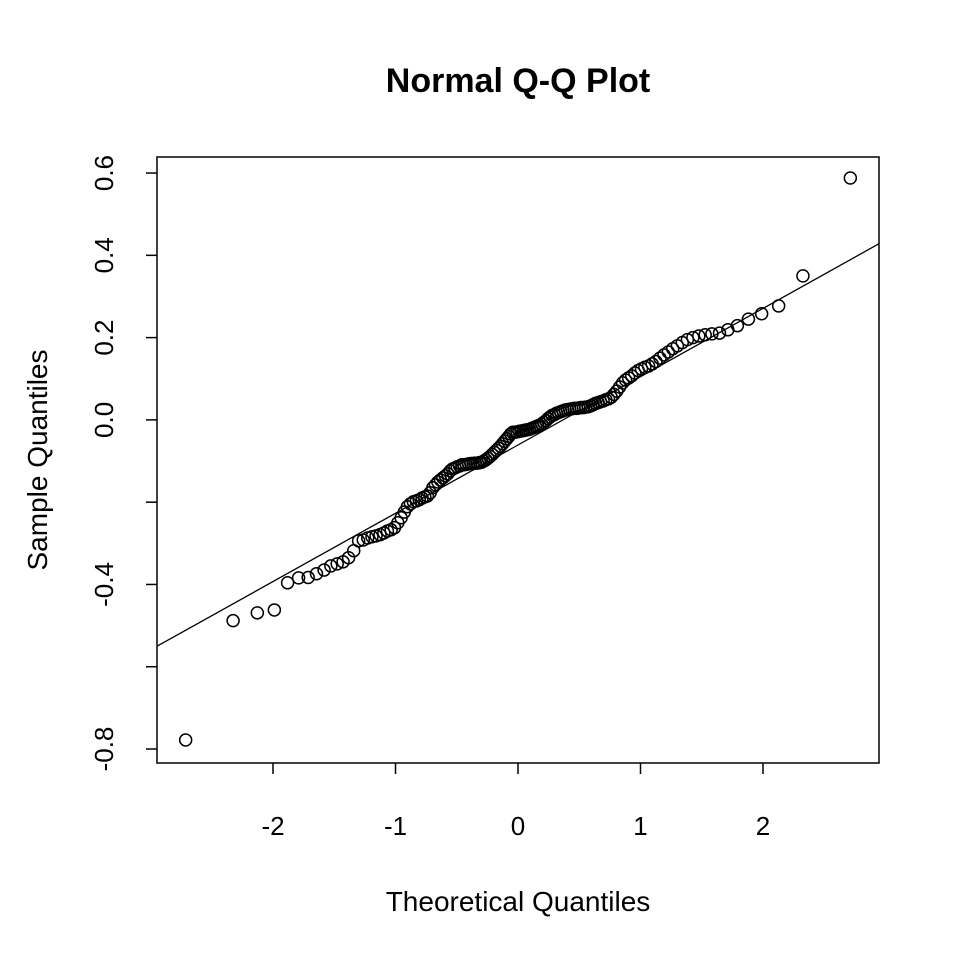 The width and height of the screenshot is (960, 960). Describe the element at coordinates (763, 826) in the screenshot. I see `x-tick-label: 2` at that location.